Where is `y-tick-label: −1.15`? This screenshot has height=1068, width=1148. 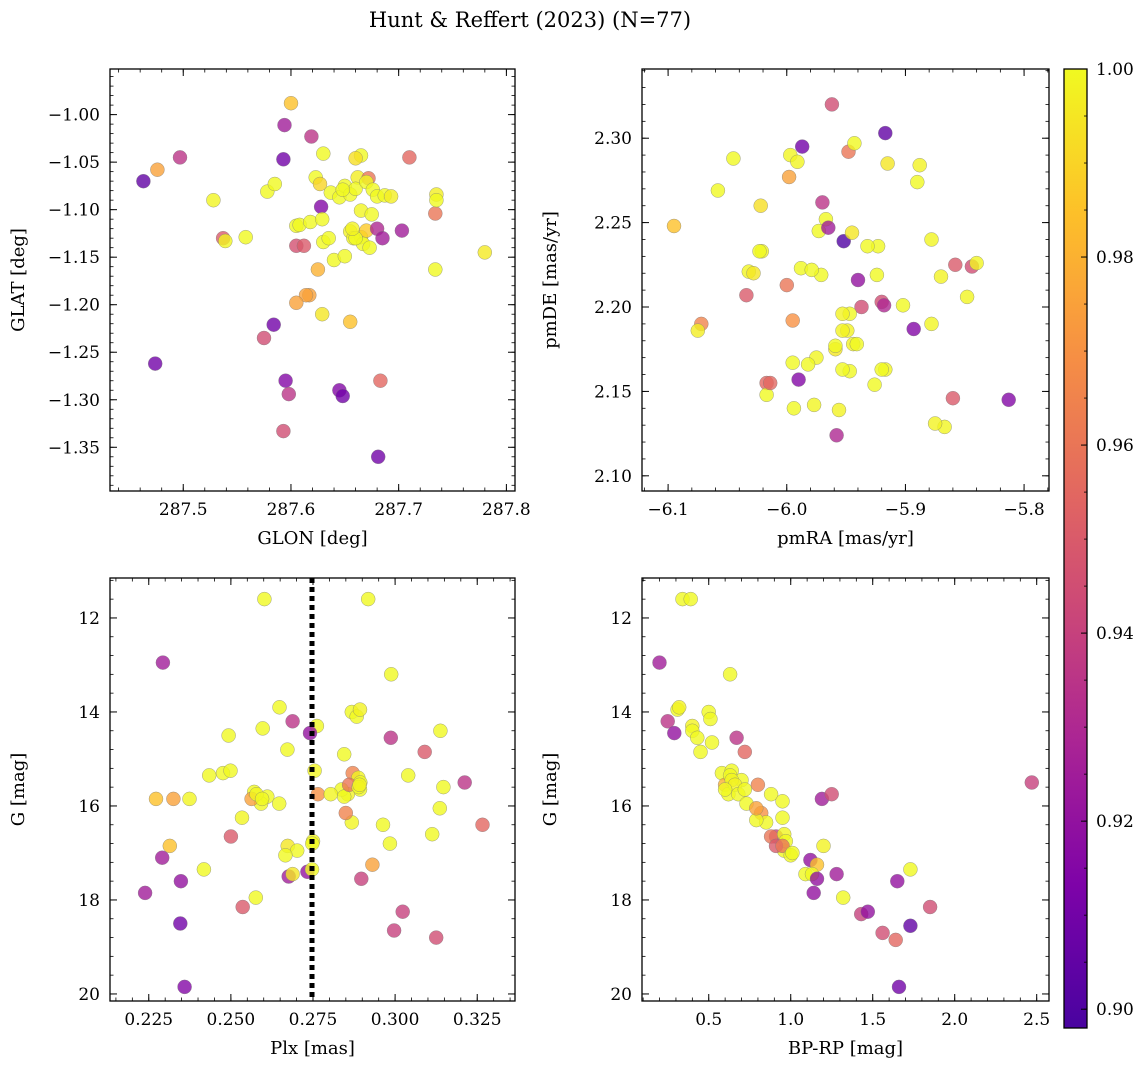
y-tick-label: −1.15 is located at coordinates (74, 258).